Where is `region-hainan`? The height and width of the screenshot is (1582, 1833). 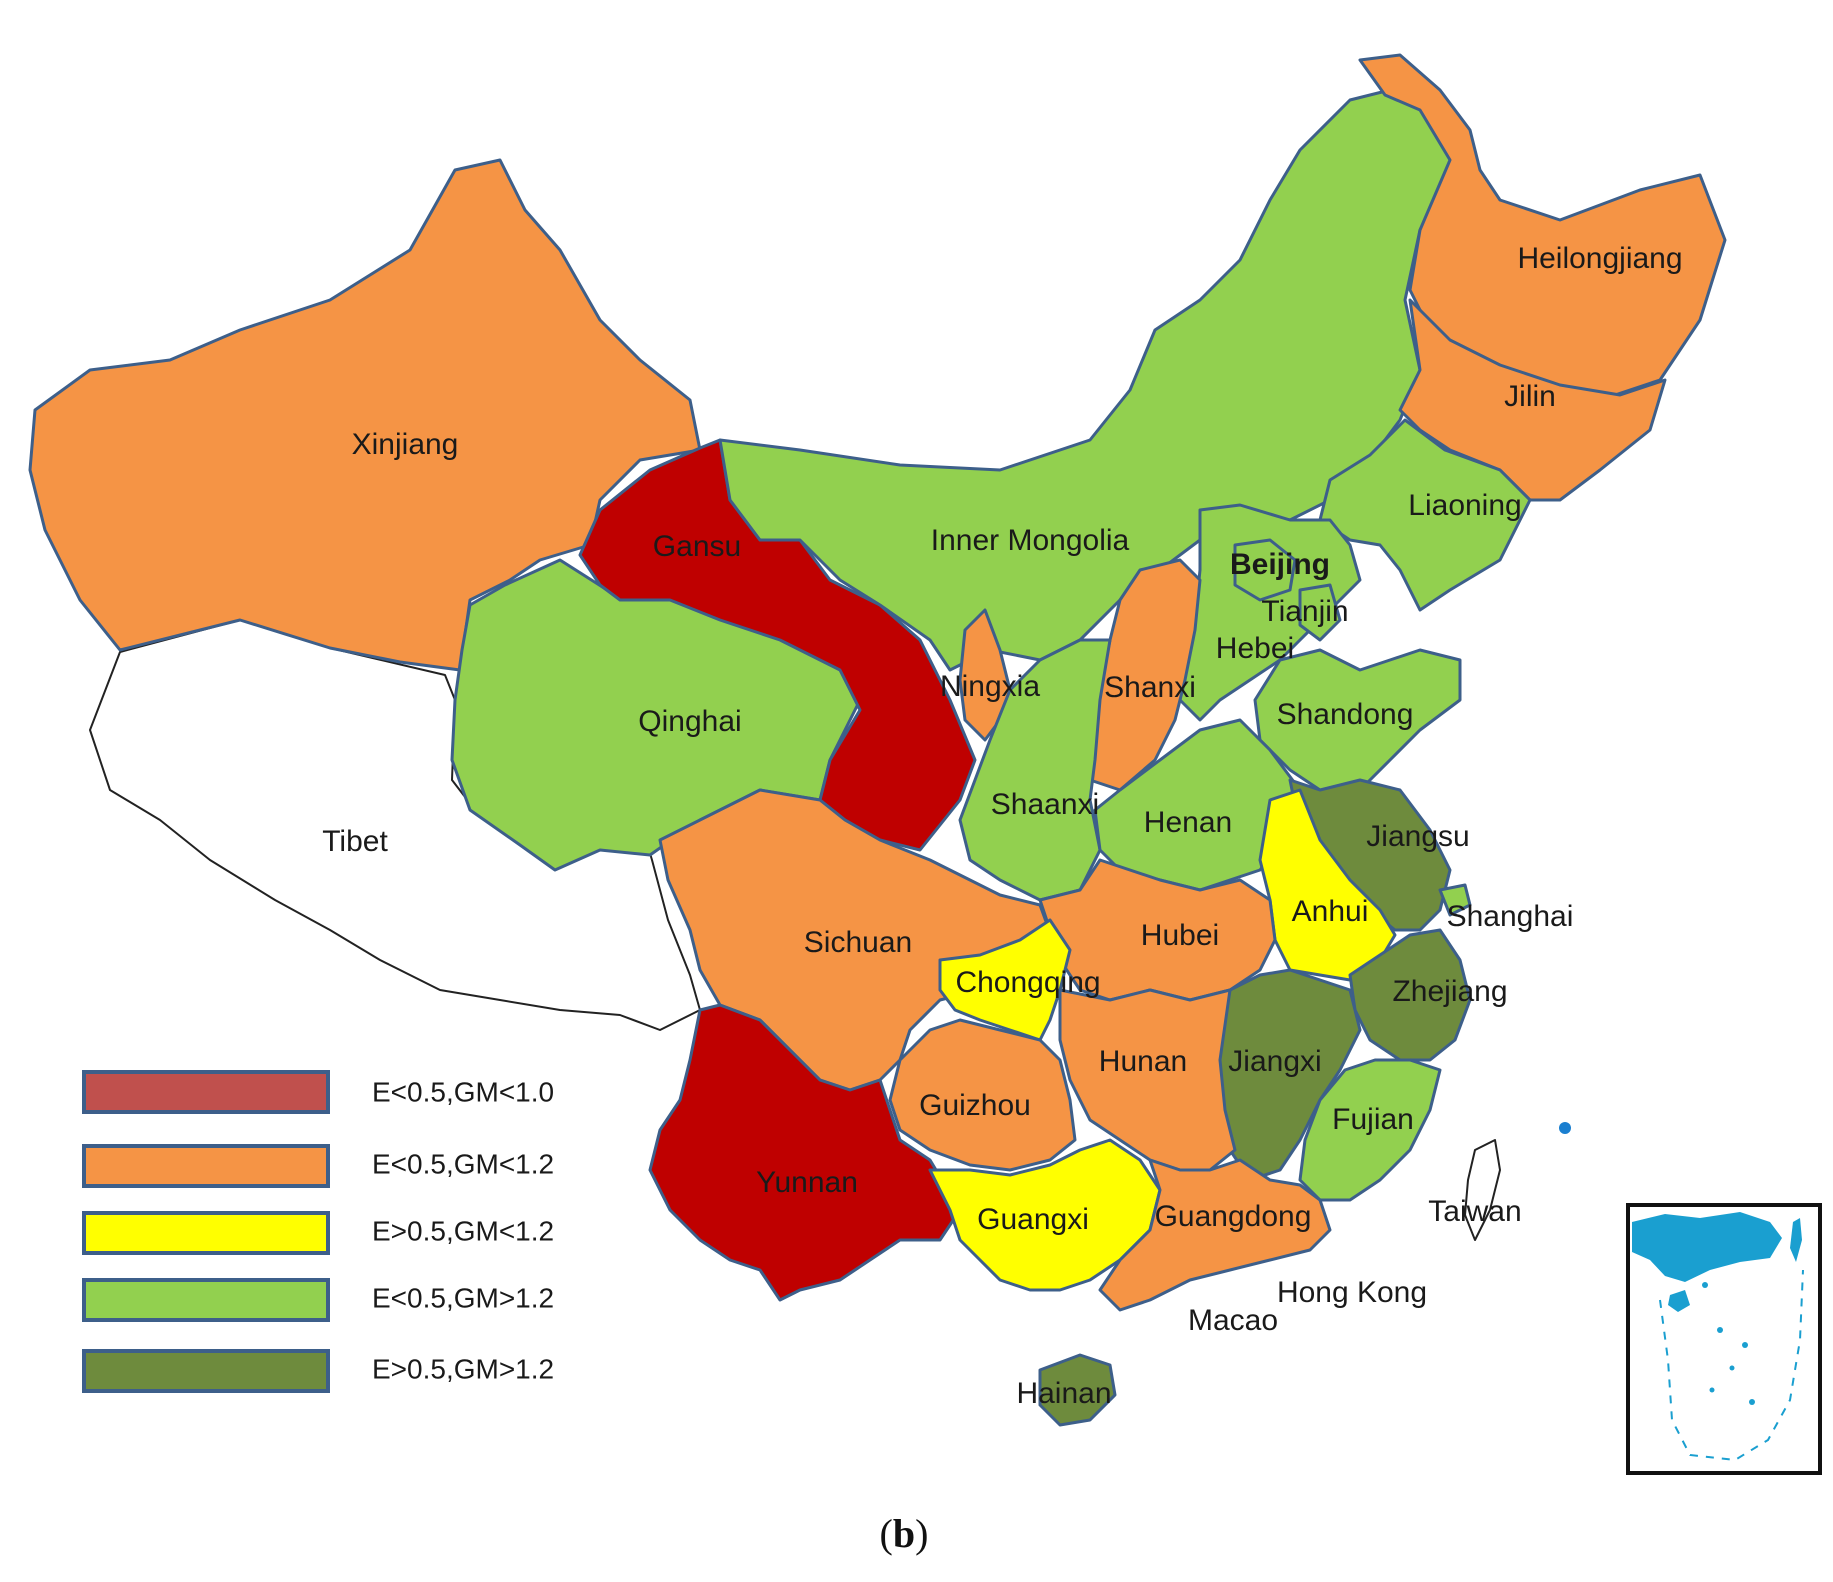
region-hainan is located at coordinates (1077, 1390).